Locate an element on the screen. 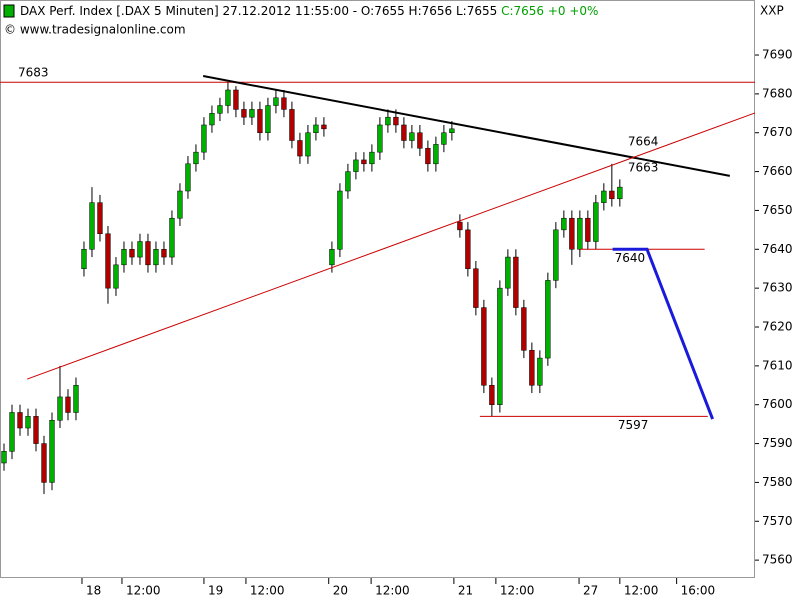 Image resolution: width=800 pixels, height=600 pixels. source: © www.tradesignalonline.com is located at coordinates (95, 30).